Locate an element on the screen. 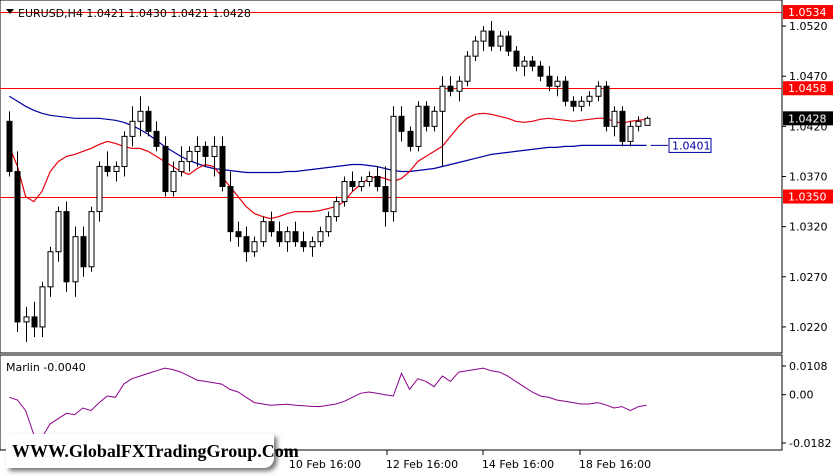  marlin-line is located at coordinates (328, 402).